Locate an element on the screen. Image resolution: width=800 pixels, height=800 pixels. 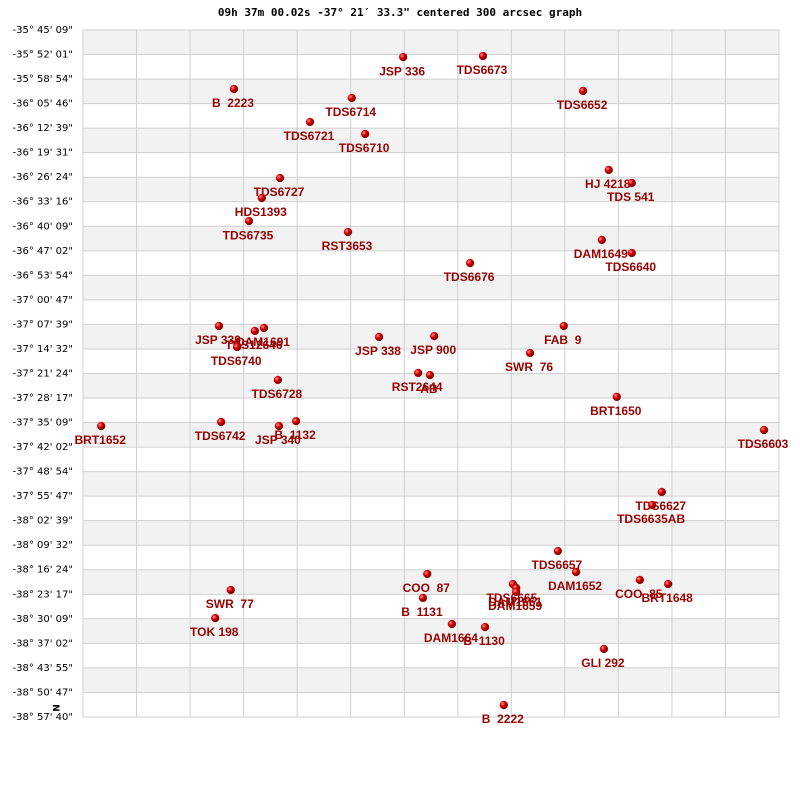
star-label: COO 87 is located at coordinates (427, 588).